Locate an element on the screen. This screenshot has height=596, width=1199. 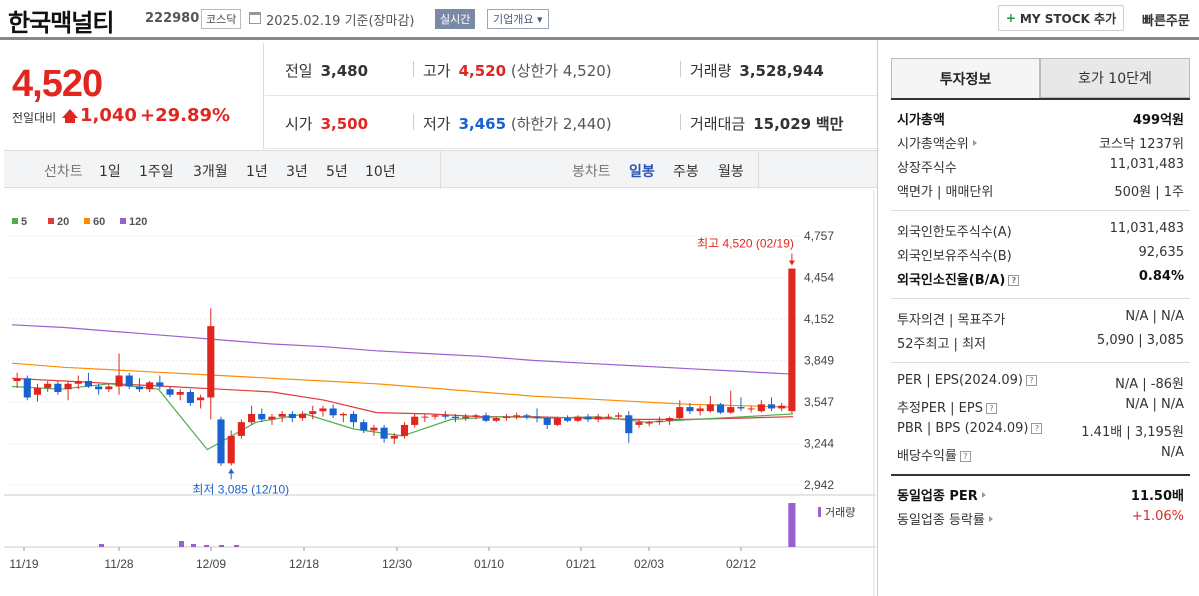
info-key: 52주최고 | 최저 is located at coordinates (941, 344).